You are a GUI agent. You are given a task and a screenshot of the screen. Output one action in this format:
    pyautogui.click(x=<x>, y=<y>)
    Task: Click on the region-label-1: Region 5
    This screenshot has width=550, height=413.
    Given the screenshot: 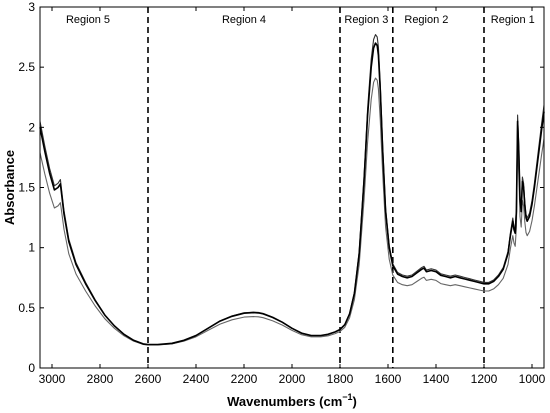 What is the action you would take?
    pyautogui.click(x=88, y=20)
    